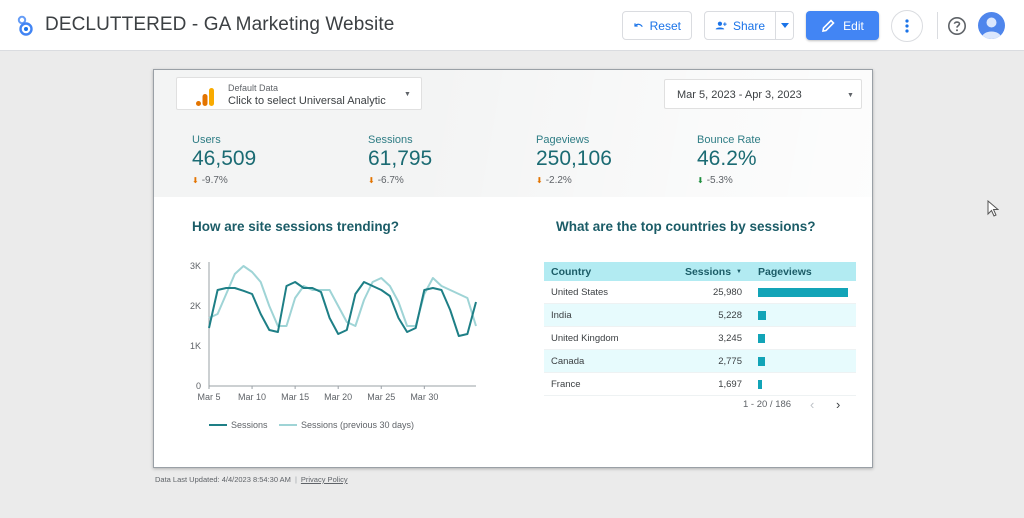 The image size is (1024, 518). Describe the element at coordinates (296, 226) in the screenshot. I see `trend-chart-title: How are site sessions trending?` at that location.